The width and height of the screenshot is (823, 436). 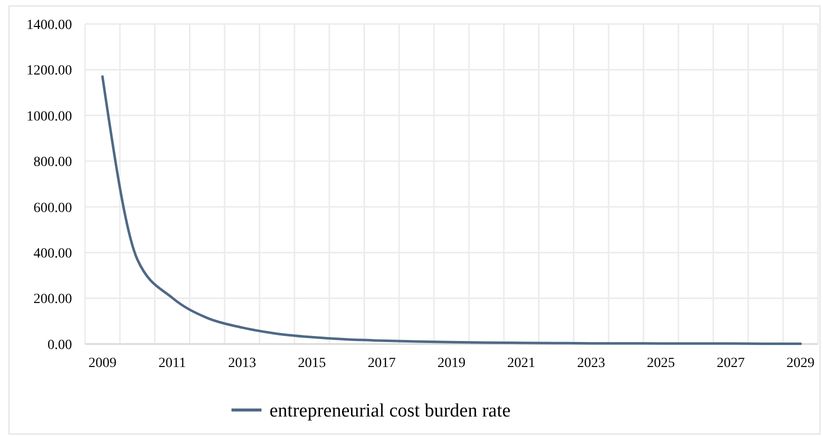 I want to click on y-tick-label: 1400.00, so click(x=49, y=25).